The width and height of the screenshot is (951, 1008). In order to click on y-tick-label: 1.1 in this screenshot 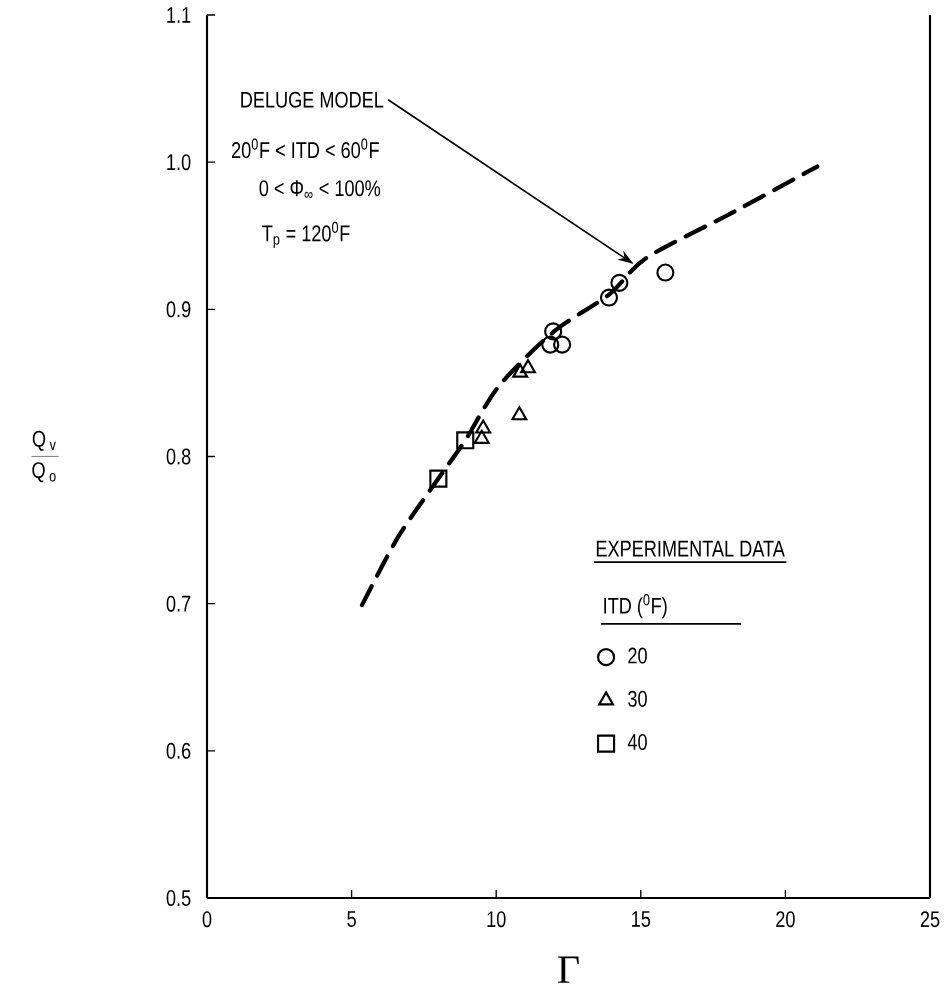, I will do `click(179, 15)`.